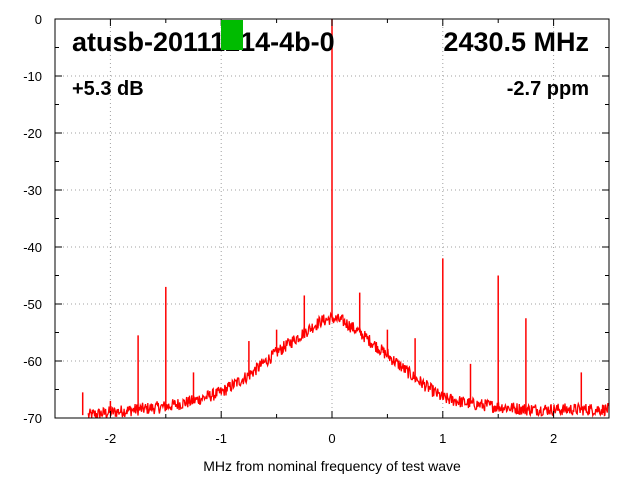 This screenshot has width=640, height=480. What do you see at coordinates (32, 247) in the screenshot?
I see `y-tick-label: -40` at bounding box center [32, 247].